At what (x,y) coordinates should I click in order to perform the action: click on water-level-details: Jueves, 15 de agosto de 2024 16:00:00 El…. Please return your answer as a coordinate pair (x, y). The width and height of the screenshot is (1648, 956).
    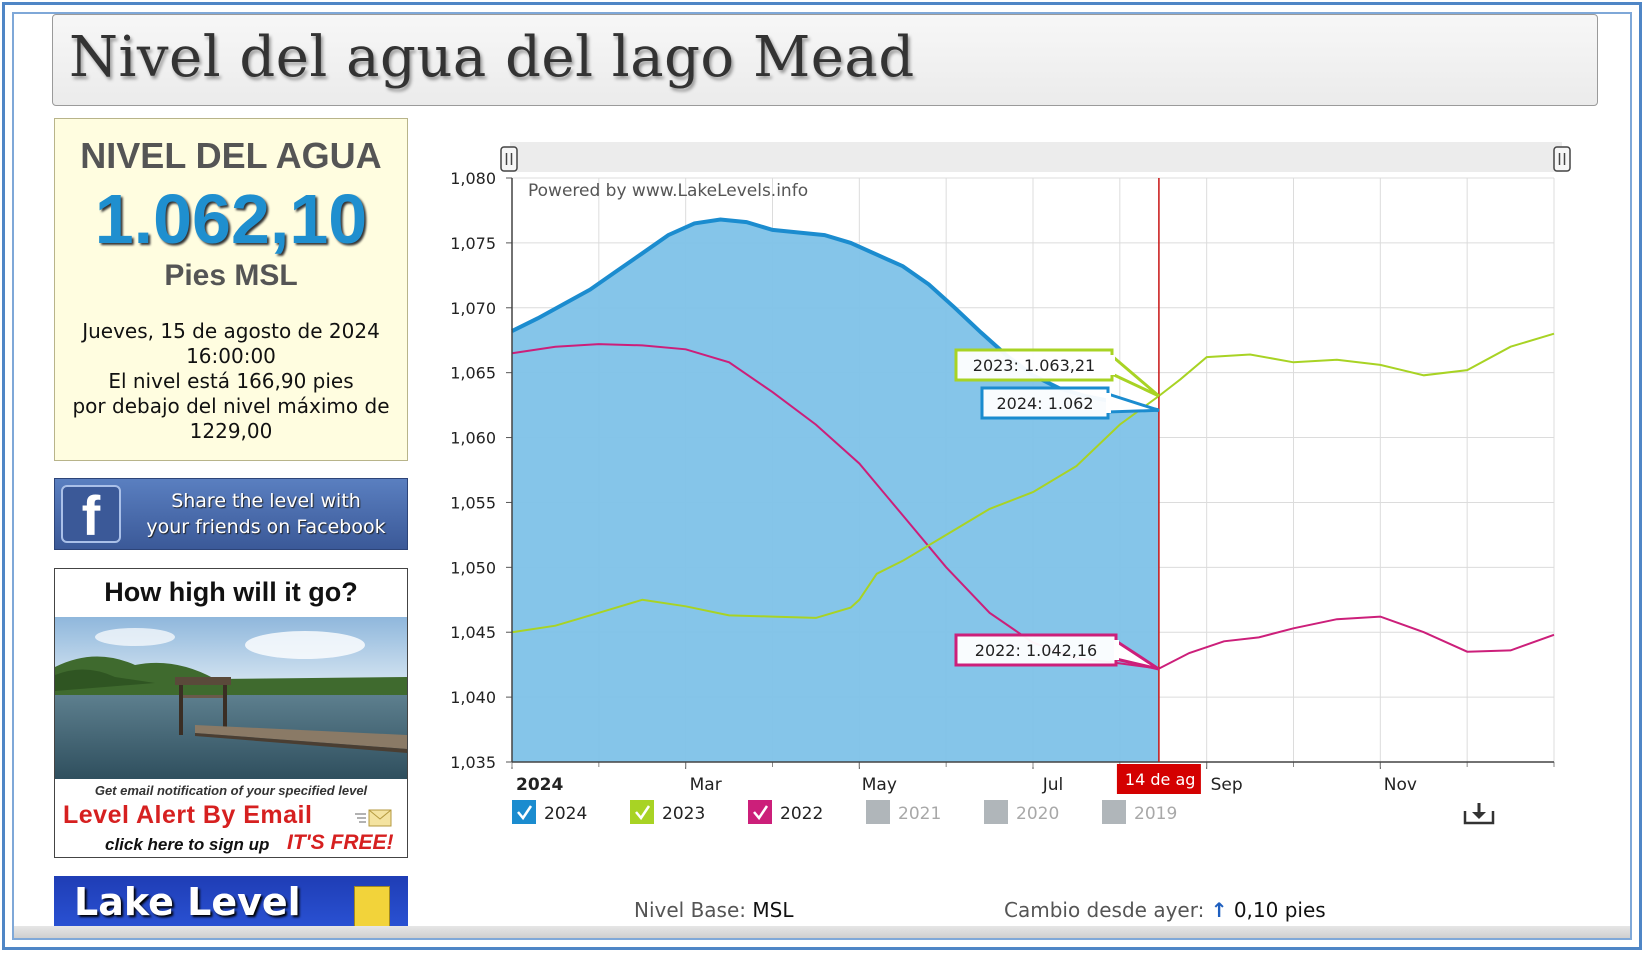
    Looking at the image, I should click on (231, 381).